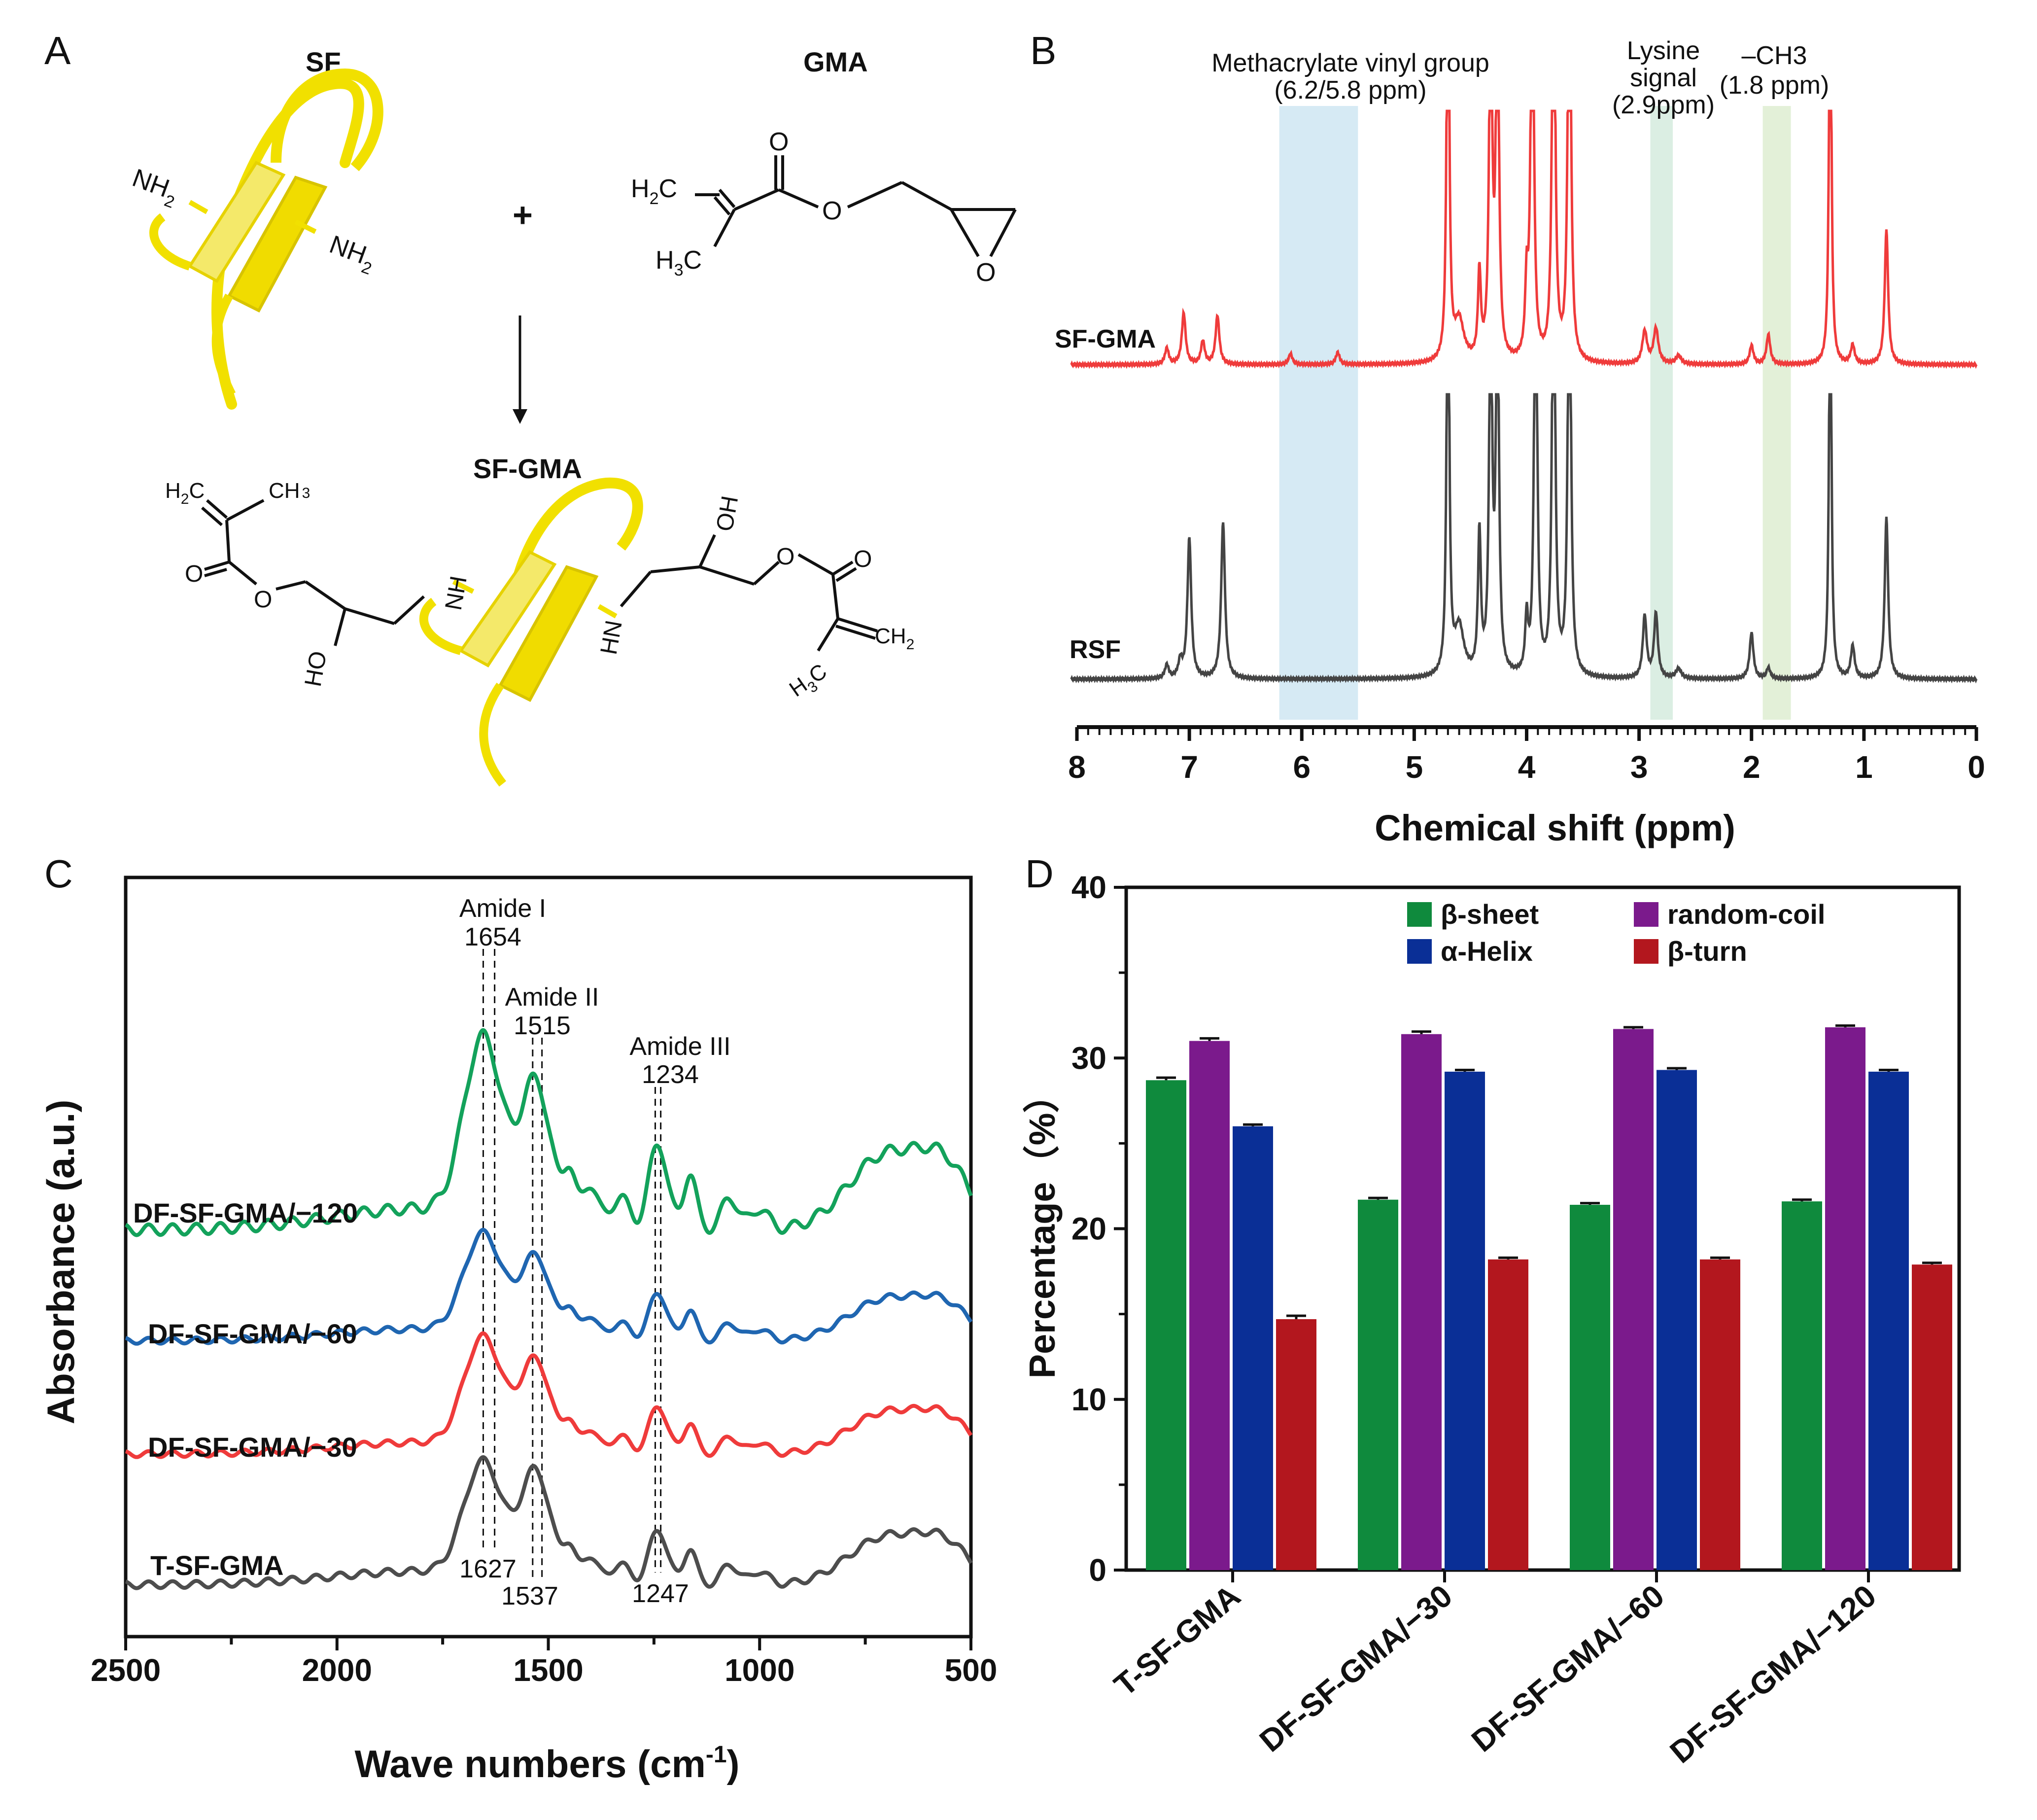 The width and height of the screenshot is (2037, 1820). What do you see at coordinates (1039, 874) in the screenshot?
I see `panel-d-letter: D` at bounding box center [1039, 874].